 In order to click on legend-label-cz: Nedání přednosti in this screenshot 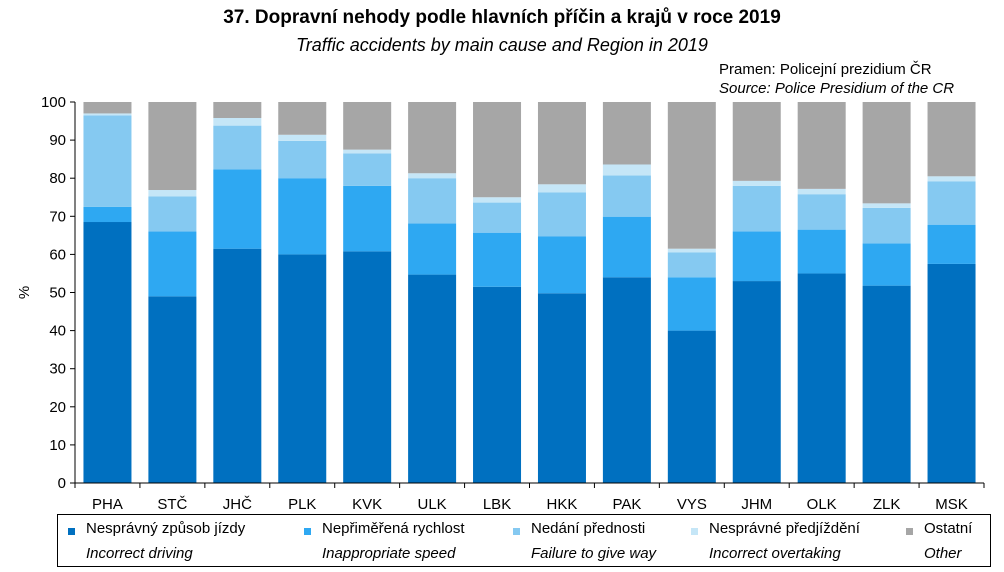, I will do `click(588, 528)`.